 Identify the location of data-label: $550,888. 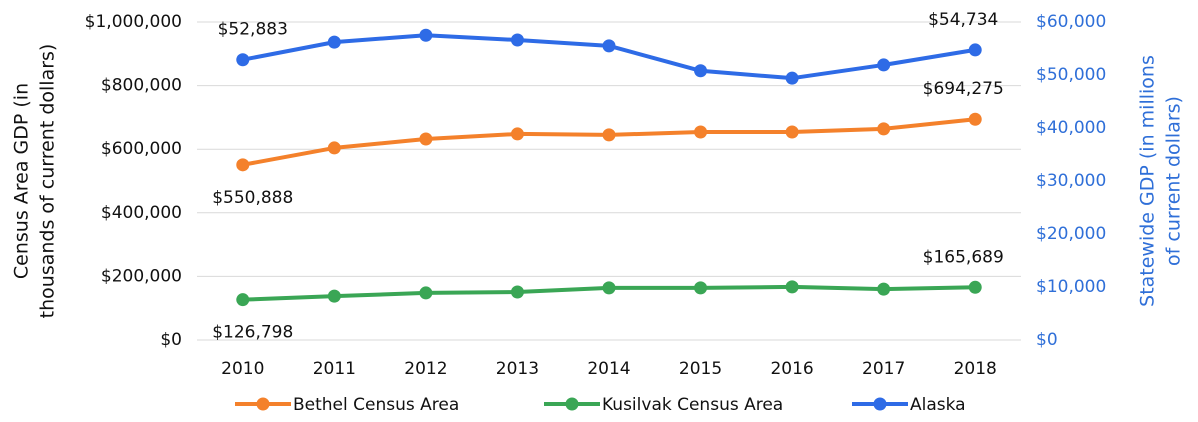
(252, 198).